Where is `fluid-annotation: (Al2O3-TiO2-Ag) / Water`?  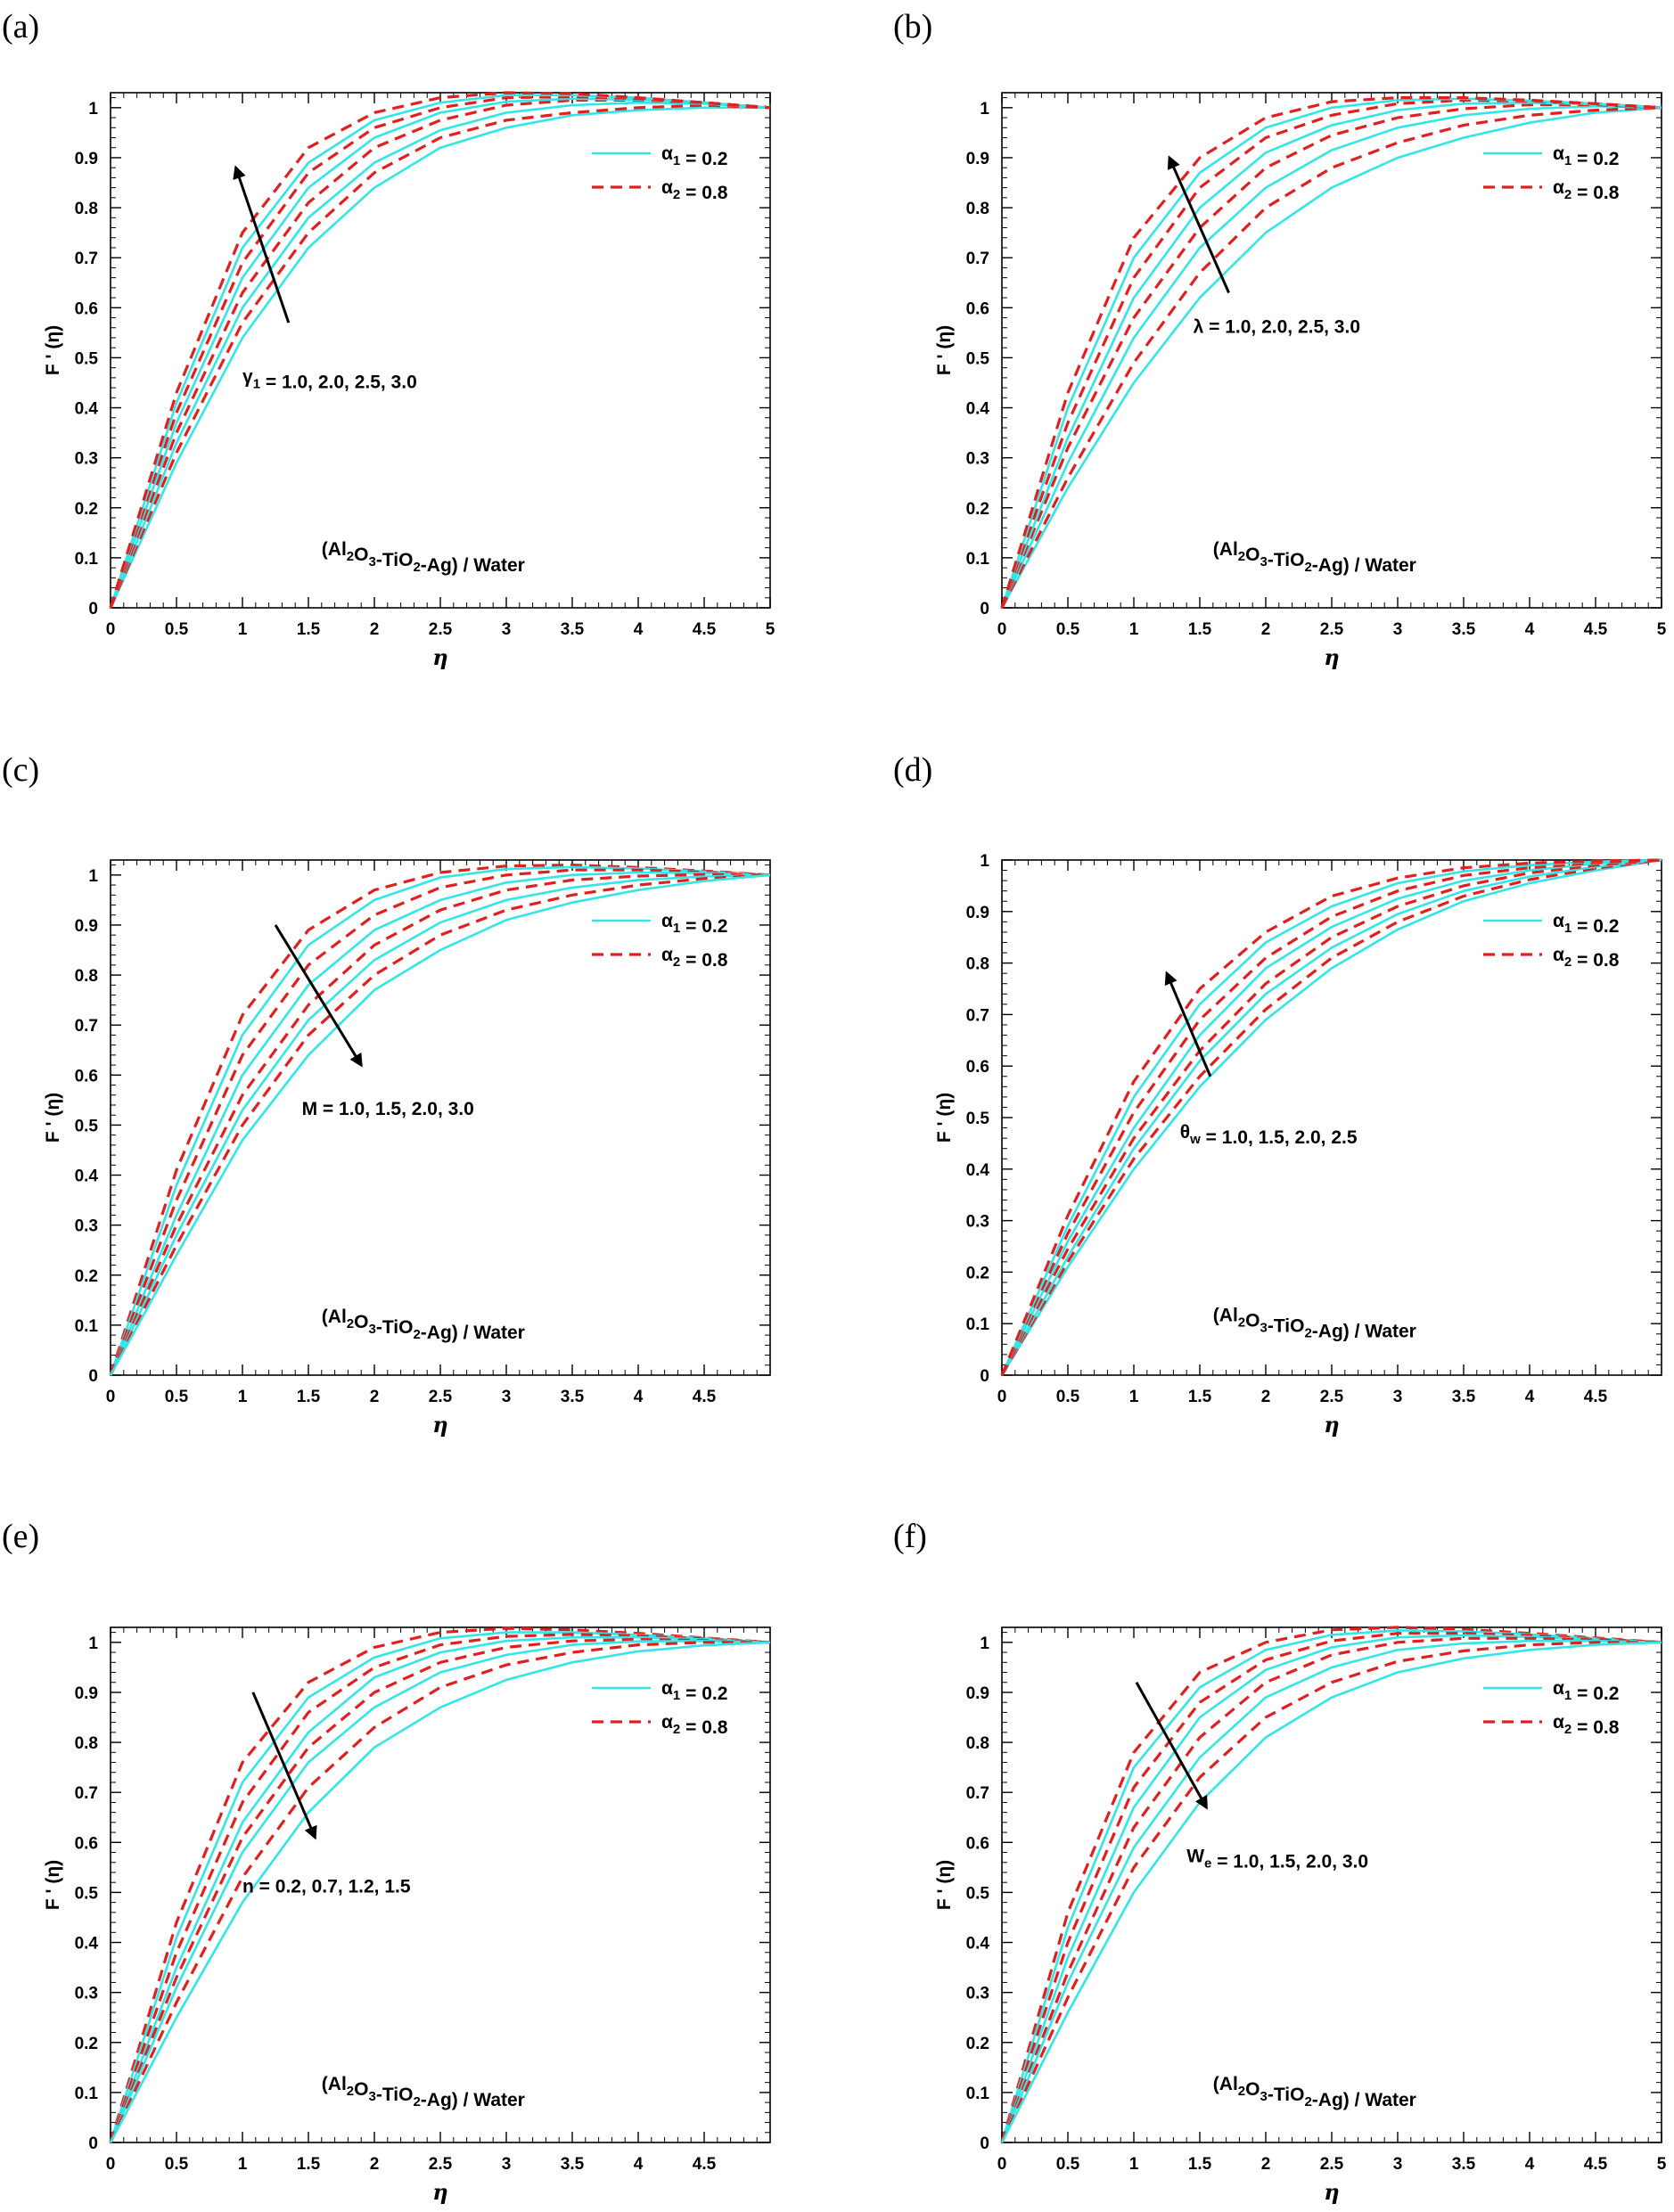 fluid-annotation: (Al2O3-TiO2-Ag) / Water is located at coordinates (423, 2092).